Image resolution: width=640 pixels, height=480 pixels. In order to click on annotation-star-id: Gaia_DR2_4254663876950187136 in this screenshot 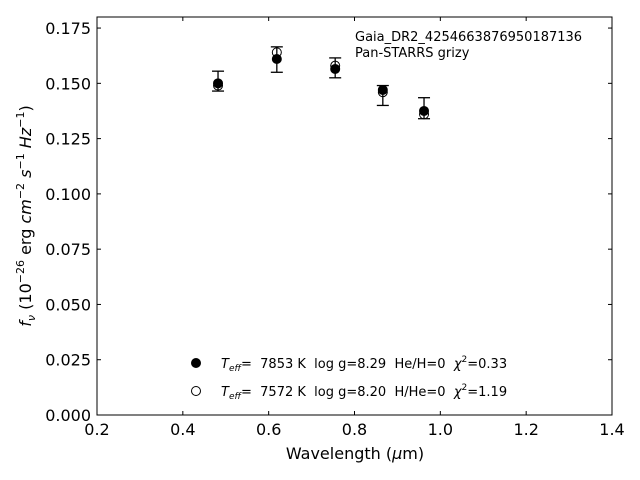, I will do `click(468, 37)`.